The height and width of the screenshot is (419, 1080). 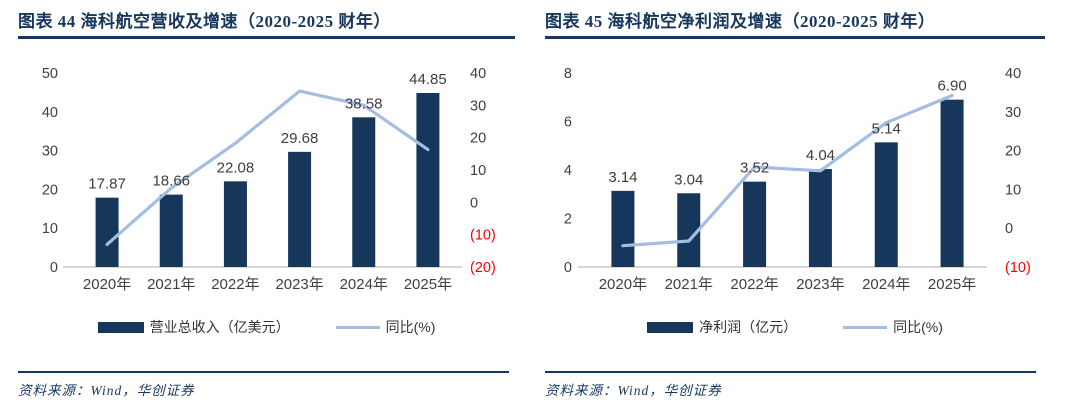 I want to click on figure-44-title: 图表 44 海科航空营收及增速（2020-2025 财年）, so click(x=204, y=21).